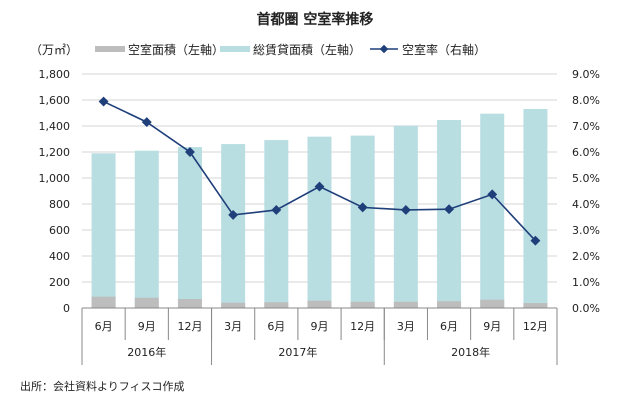  I want to click on year-label: 2017年, so click(297, 352).